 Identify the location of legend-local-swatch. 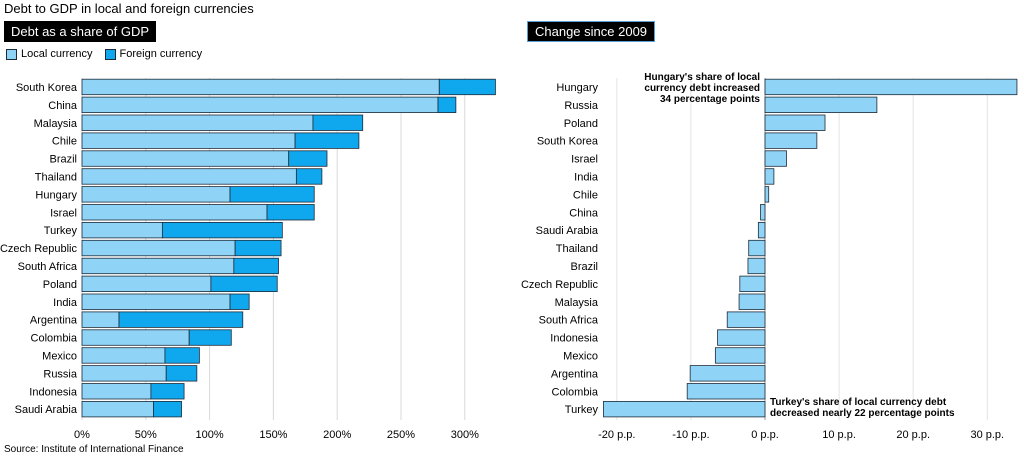
(11, 54).